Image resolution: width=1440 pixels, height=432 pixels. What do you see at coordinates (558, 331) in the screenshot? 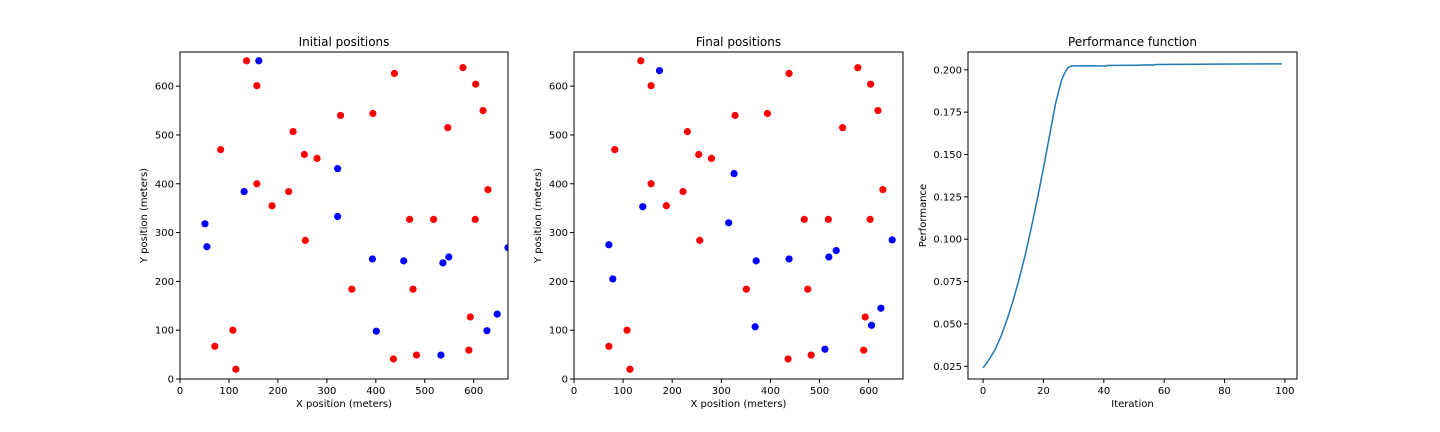
I see `y-tick-label: 100` at bounding box center [558, 331].